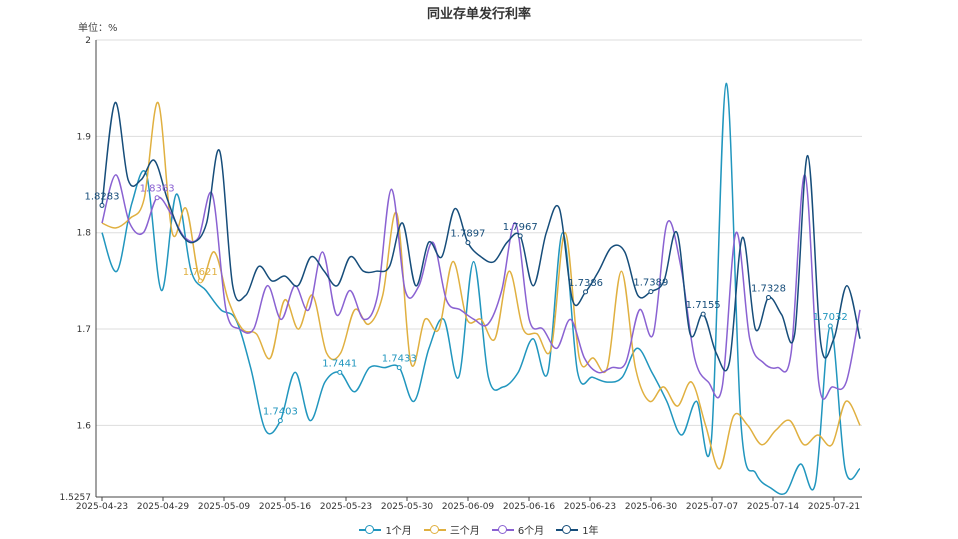 This screenshot has height=539, width=958. Describe the element at coordinates (468, 507) in the screenshot. I see `x-tick-label: 2025-06-09` at that location.